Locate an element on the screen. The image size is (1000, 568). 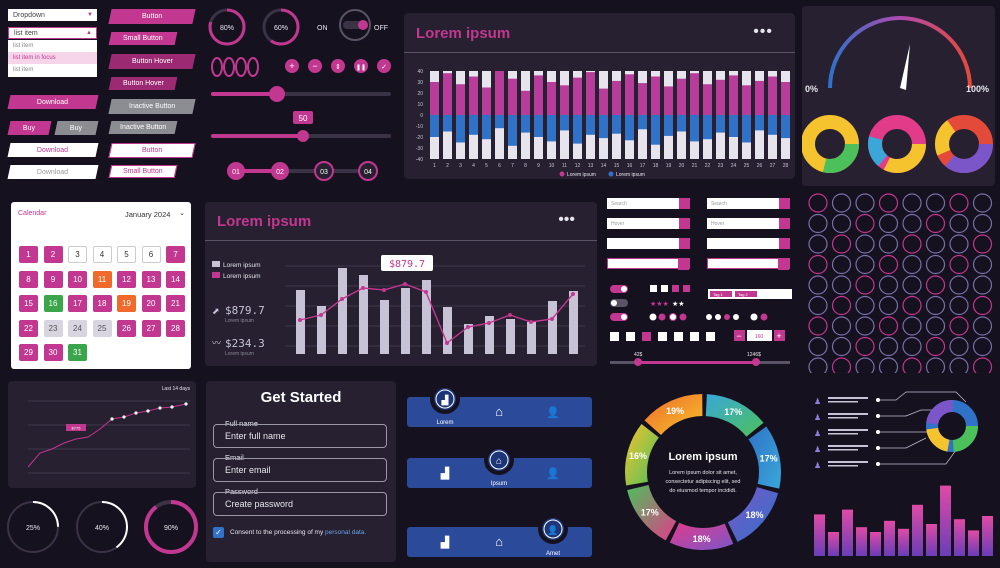
download-button: Download is located at coordinates (53, 102).